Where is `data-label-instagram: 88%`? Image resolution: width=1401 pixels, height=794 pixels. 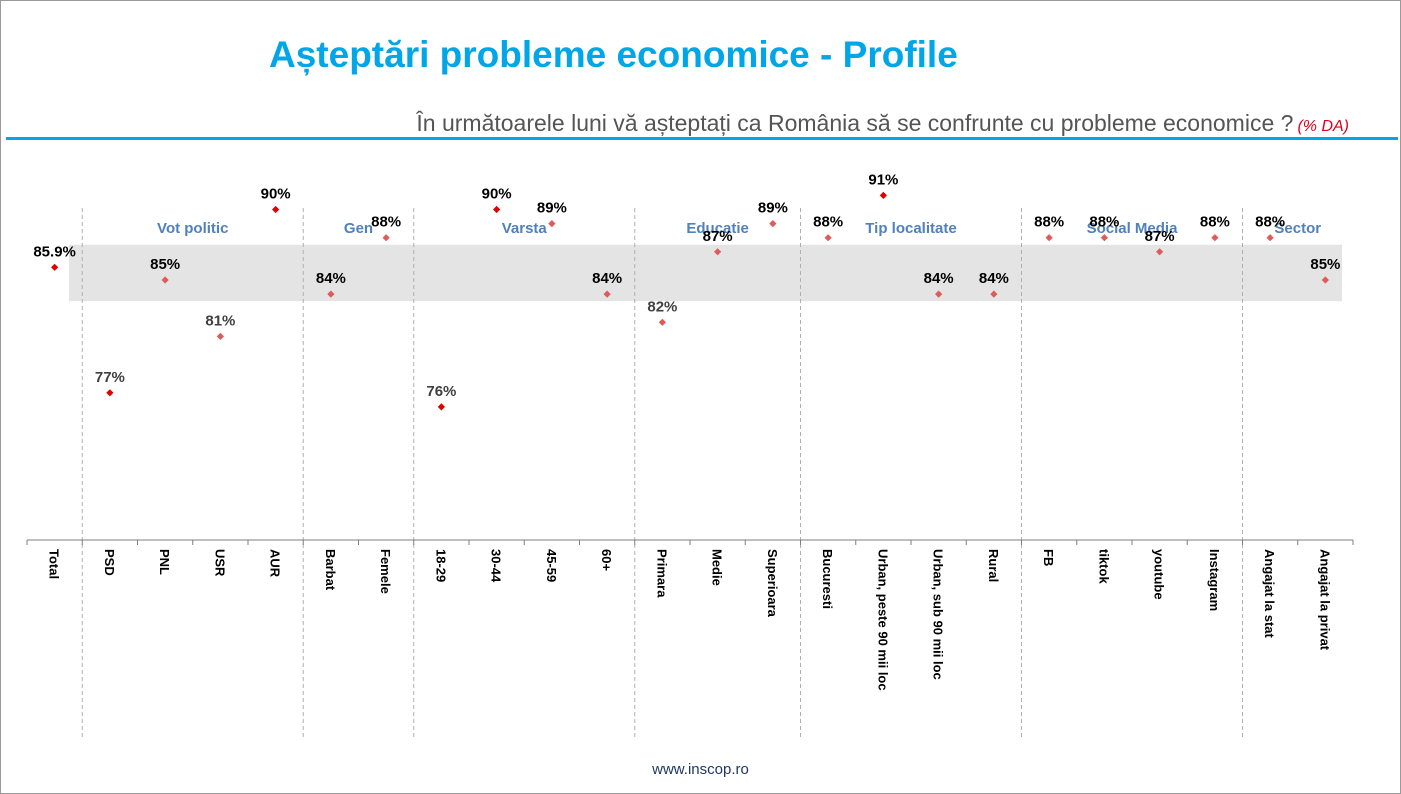 data-label-instagram: 88% is located at coordinates (1215, 222).